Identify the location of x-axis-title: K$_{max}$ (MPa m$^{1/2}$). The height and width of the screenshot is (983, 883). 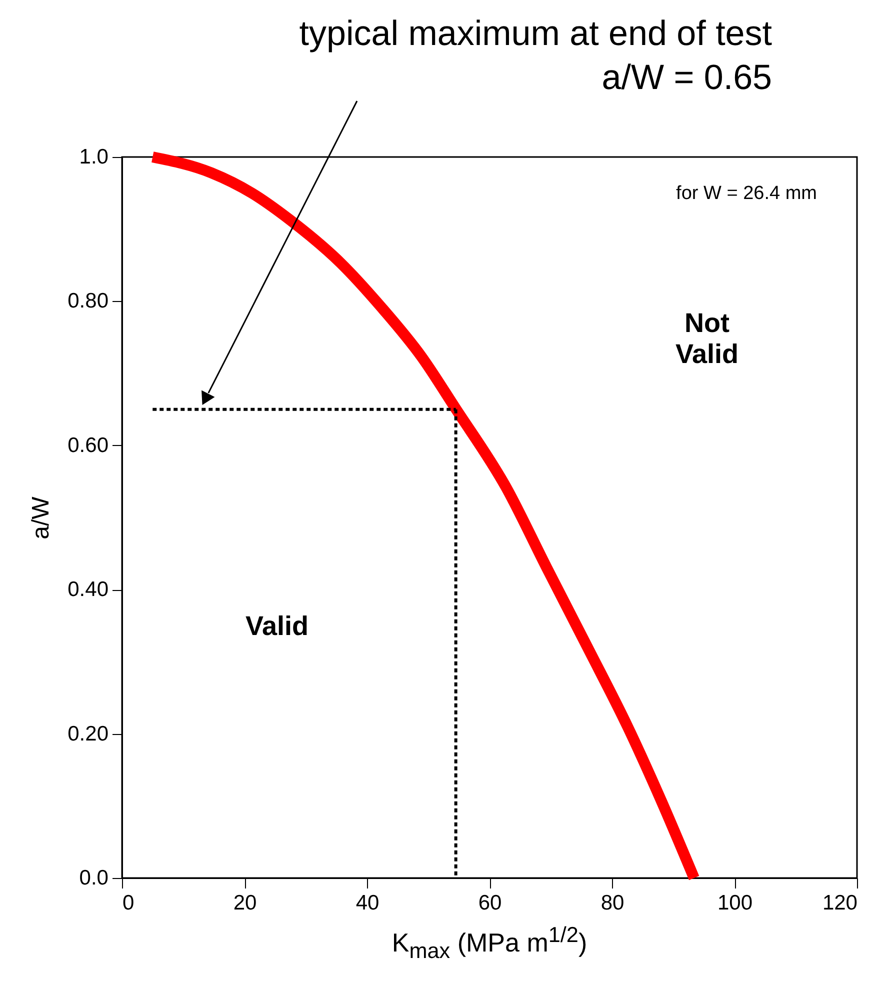
(489, 943).